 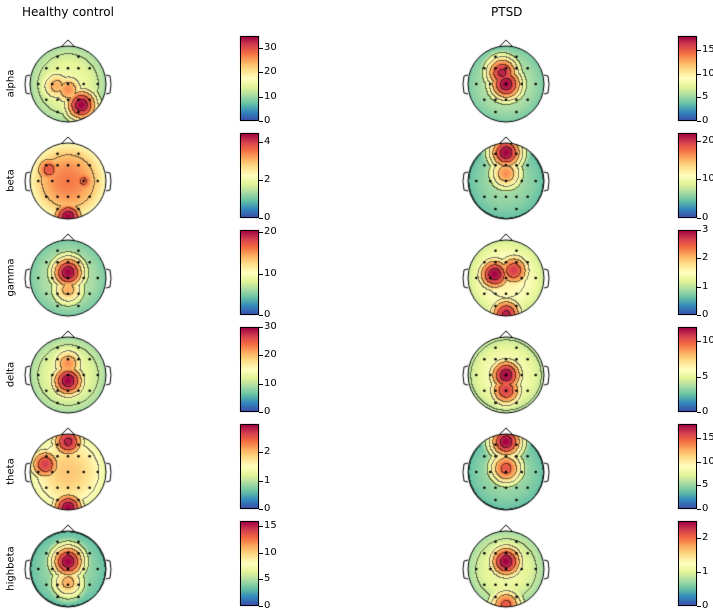 I want to click on row-label-delta: delta, so click(x=11, y=374).